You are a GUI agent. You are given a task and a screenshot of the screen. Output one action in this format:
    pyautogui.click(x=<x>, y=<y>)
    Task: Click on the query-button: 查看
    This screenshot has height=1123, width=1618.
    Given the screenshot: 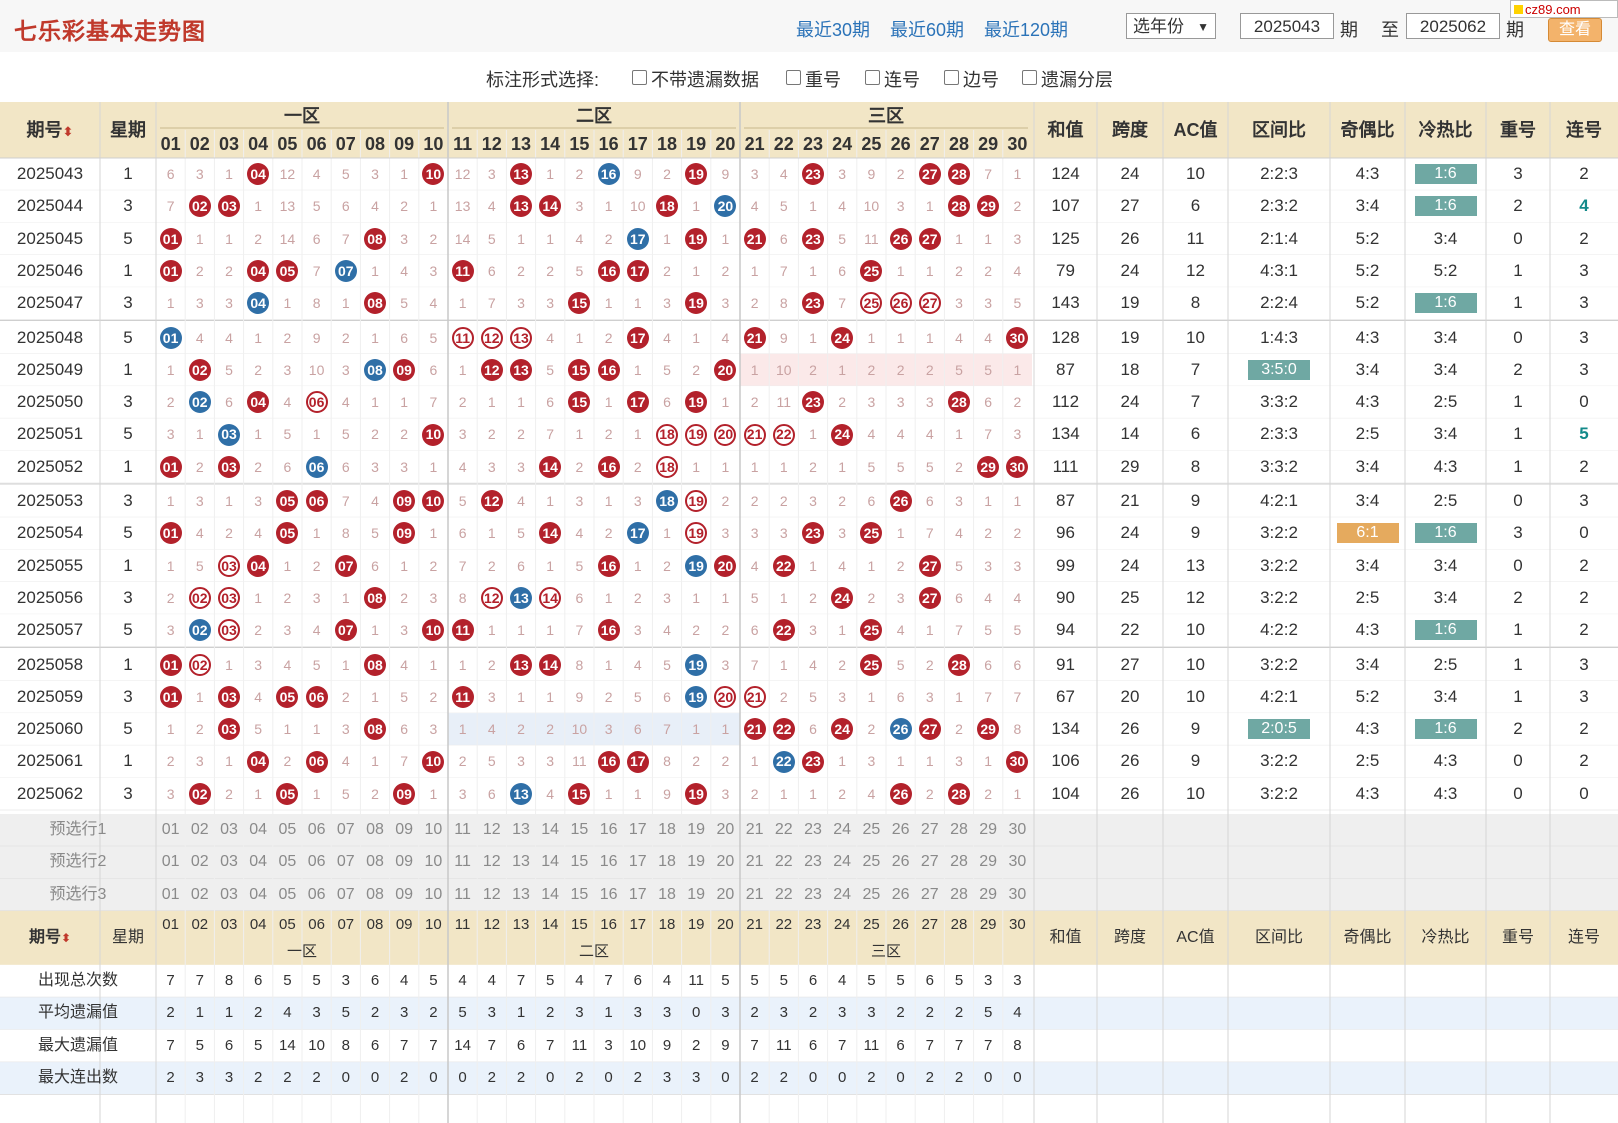 What is the action you would take?
    pyautogui.click(x=1575, y=30)
    